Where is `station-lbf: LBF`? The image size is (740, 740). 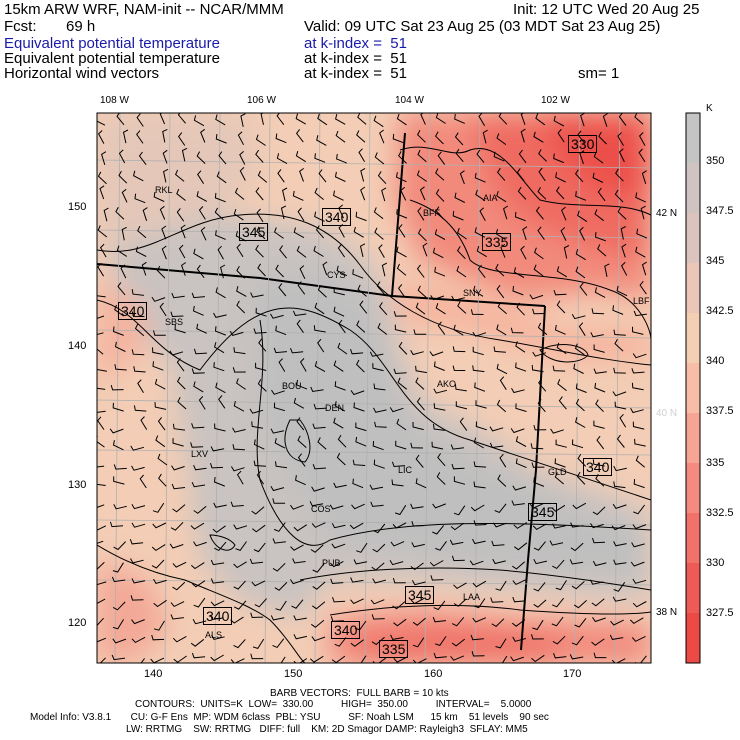
station-lbf: LBF is located at coordinates (641, 301).